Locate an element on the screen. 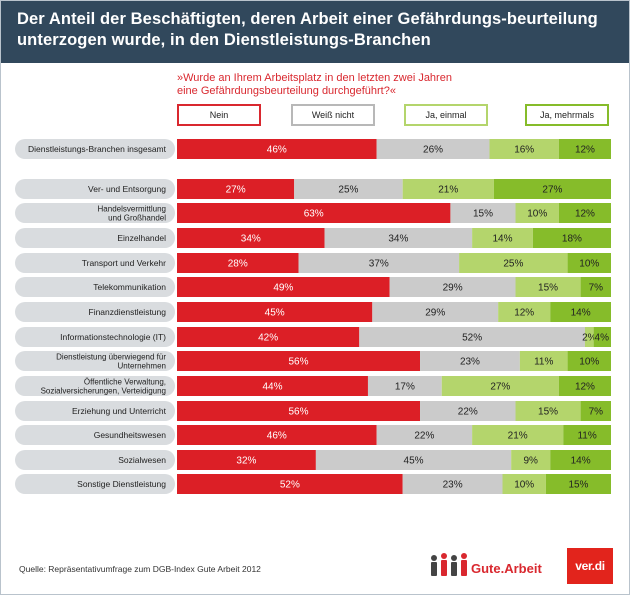 This screenshot has width=630, height=595. bar-value-label: 9% is located at coordinates (530, 461).